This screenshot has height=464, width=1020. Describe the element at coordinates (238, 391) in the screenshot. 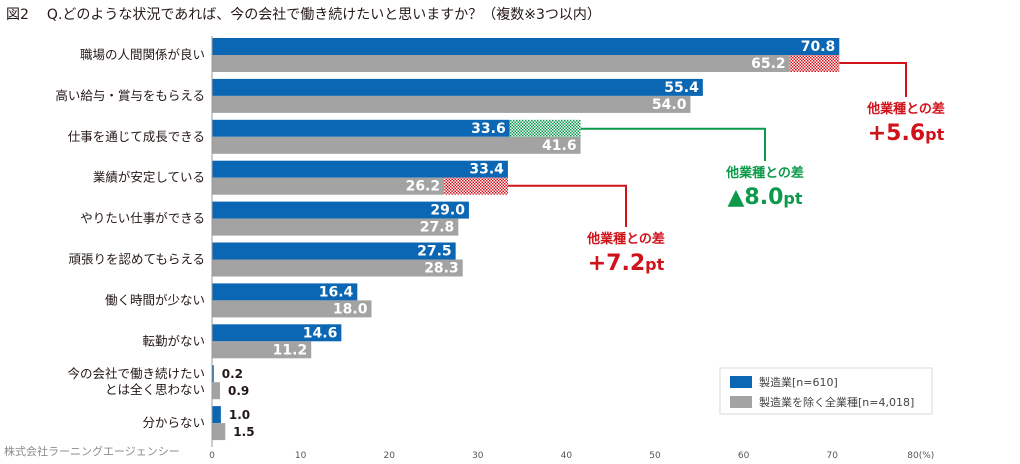

I see `value-label-other-industries: 0.9` at that location.